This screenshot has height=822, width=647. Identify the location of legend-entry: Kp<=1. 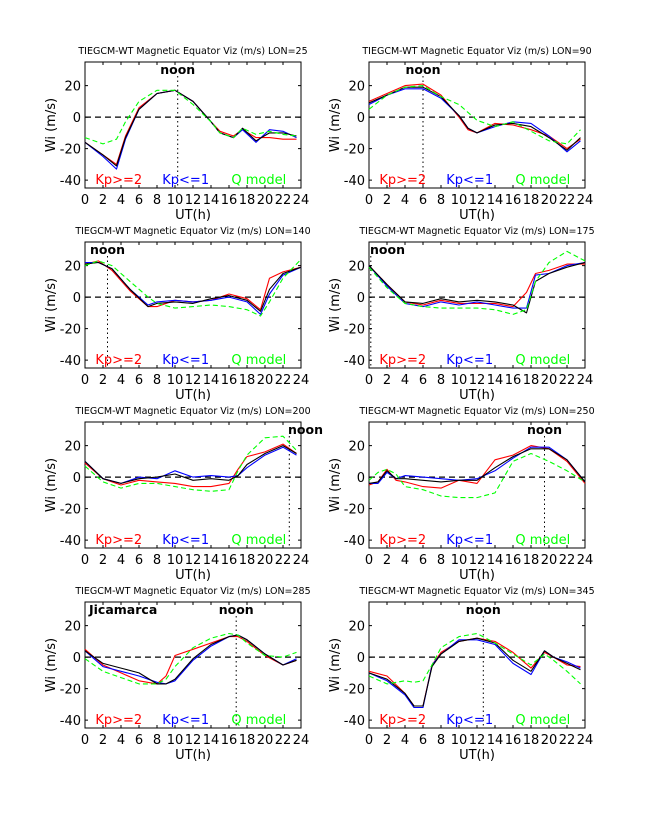
(469, 360).